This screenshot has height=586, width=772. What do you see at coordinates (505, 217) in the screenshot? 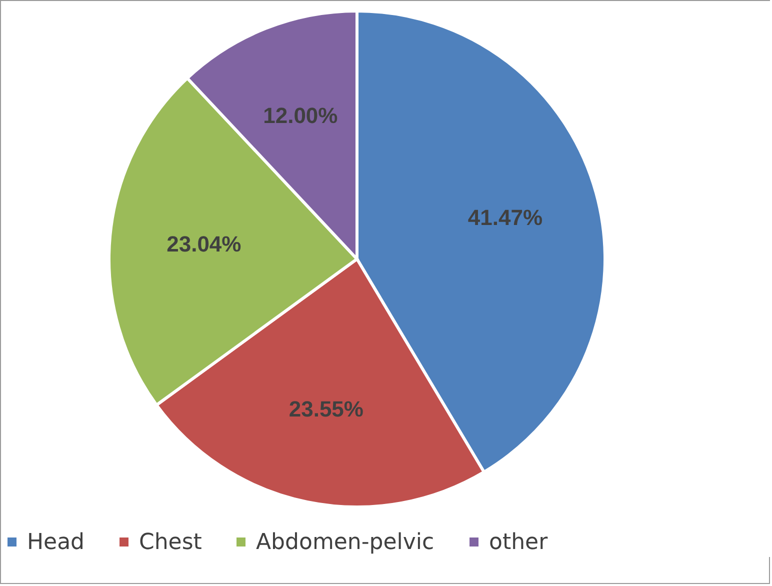
I see `data-label: 41.47%` at bounding box center [505, 217].